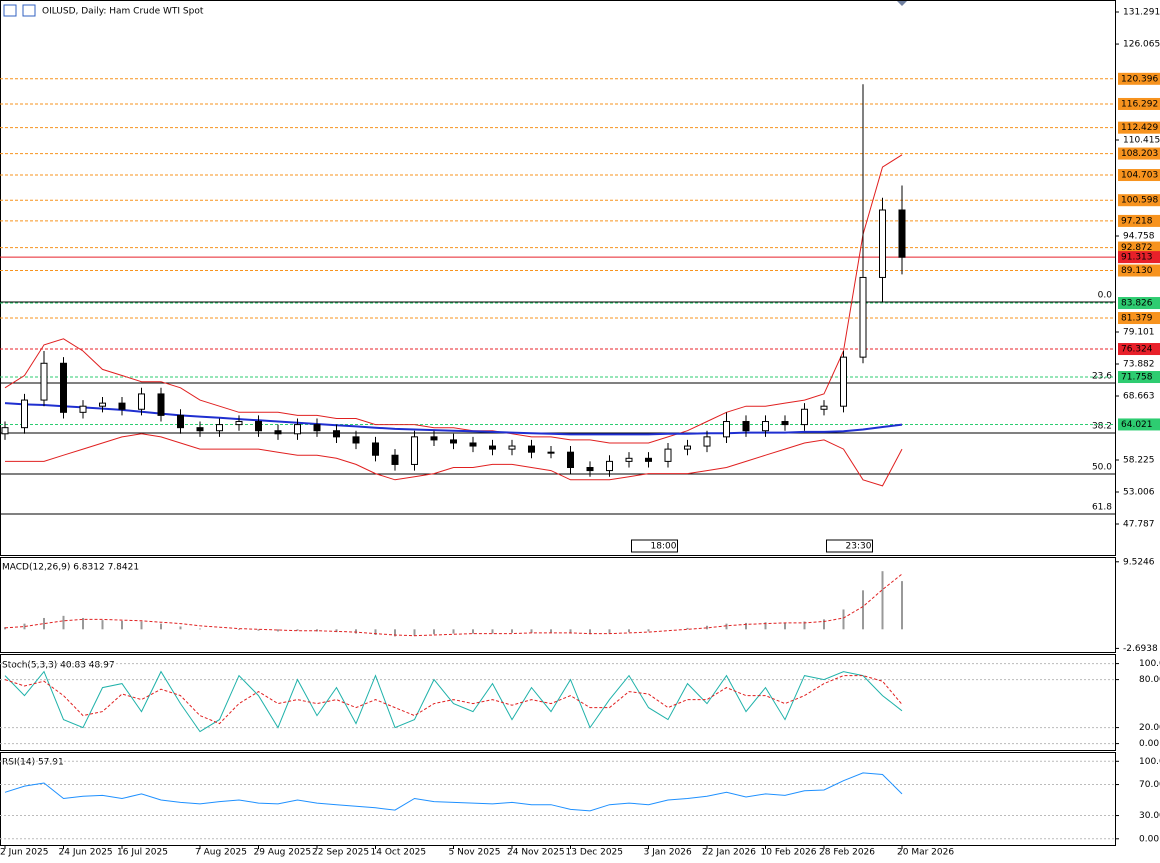 The height and width of the screenshot is (863, 1160). I want to click on rsi-line, so click(453, 792).